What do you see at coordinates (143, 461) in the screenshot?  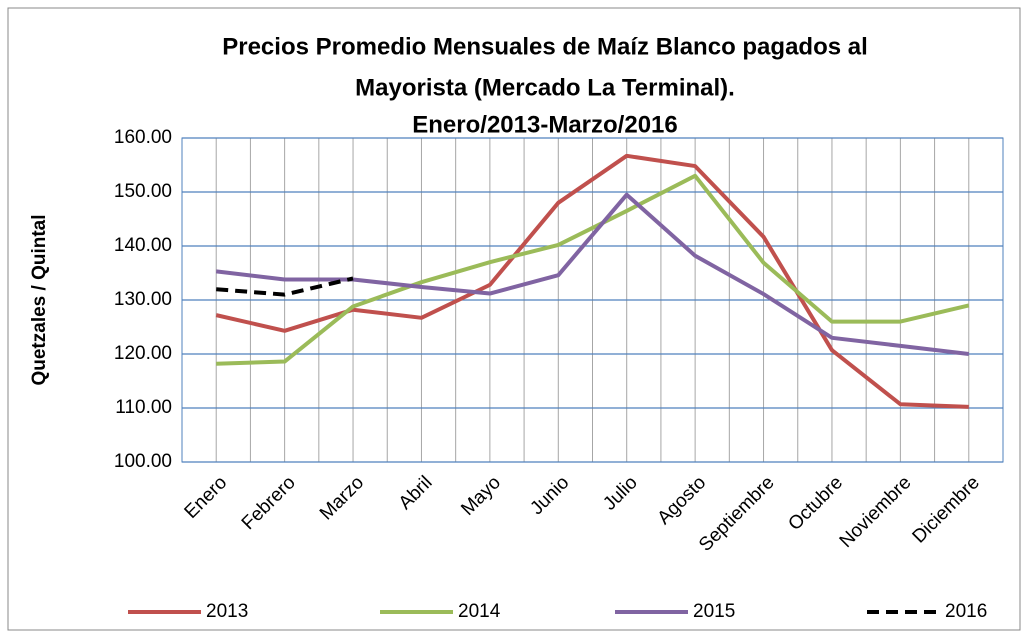 I see `y-tick-label: 100.00` at bounding box center [143, 461].